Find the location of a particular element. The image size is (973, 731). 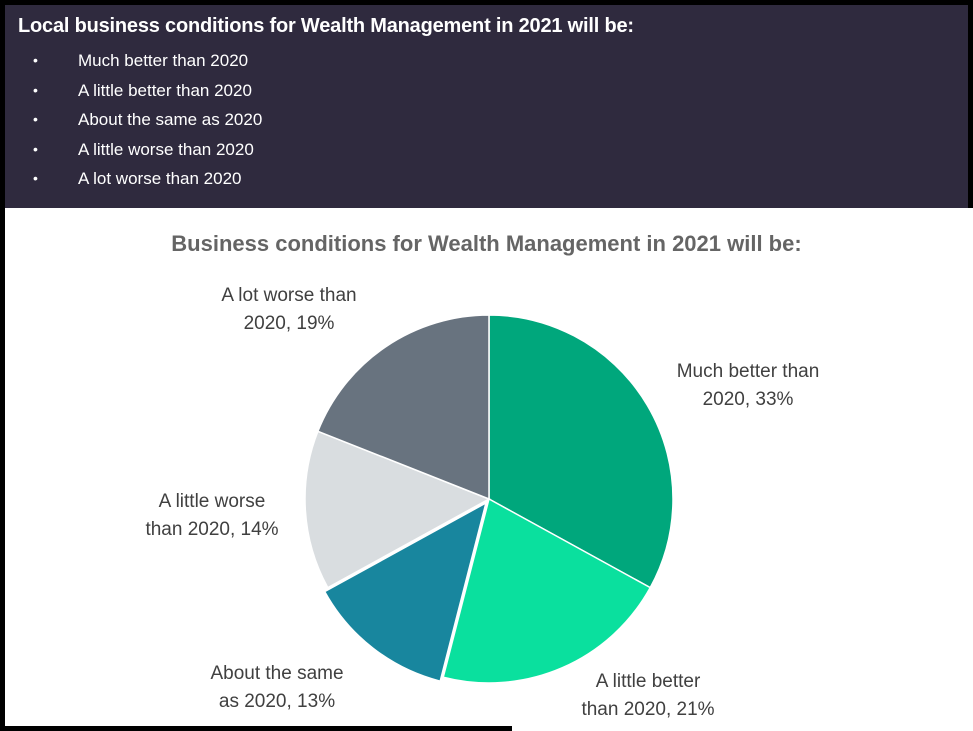

answer-option: • About the same as 2020 is located at coordinates (486, 120).